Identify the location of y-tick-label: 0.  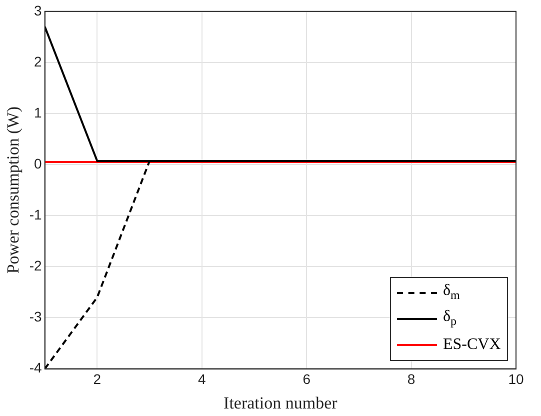
(38, 163).